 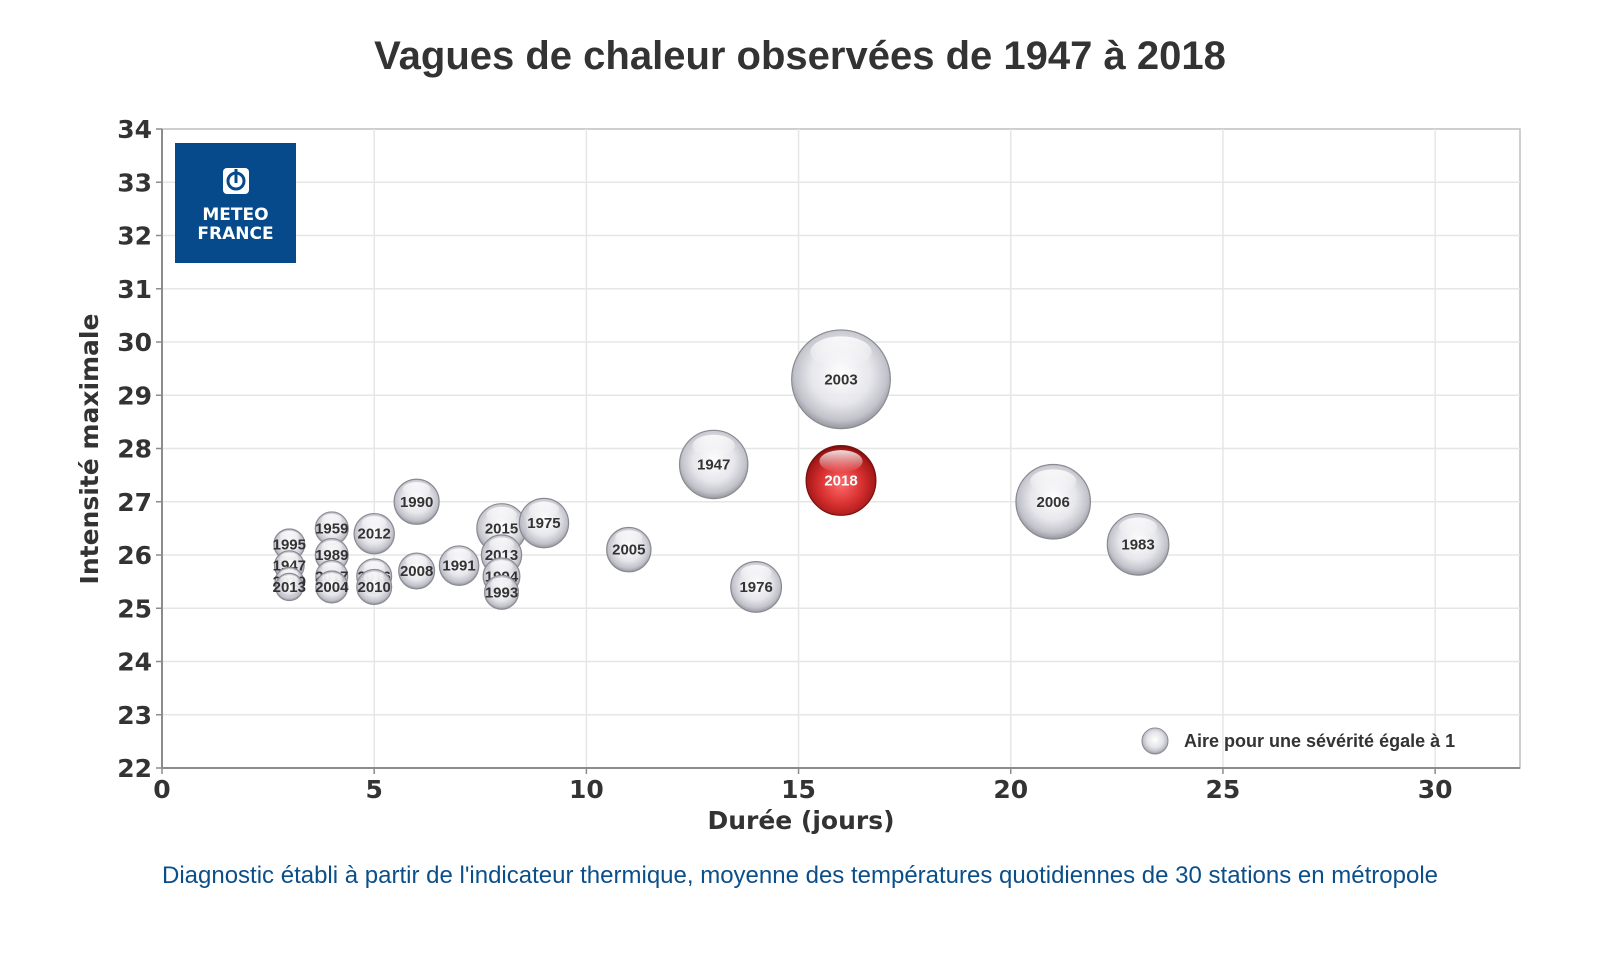 What do you see at coordinates (89, 449) in the screenshot?
I see `y-axis-label: Intensité maximale` at bounding box center [89, 449].